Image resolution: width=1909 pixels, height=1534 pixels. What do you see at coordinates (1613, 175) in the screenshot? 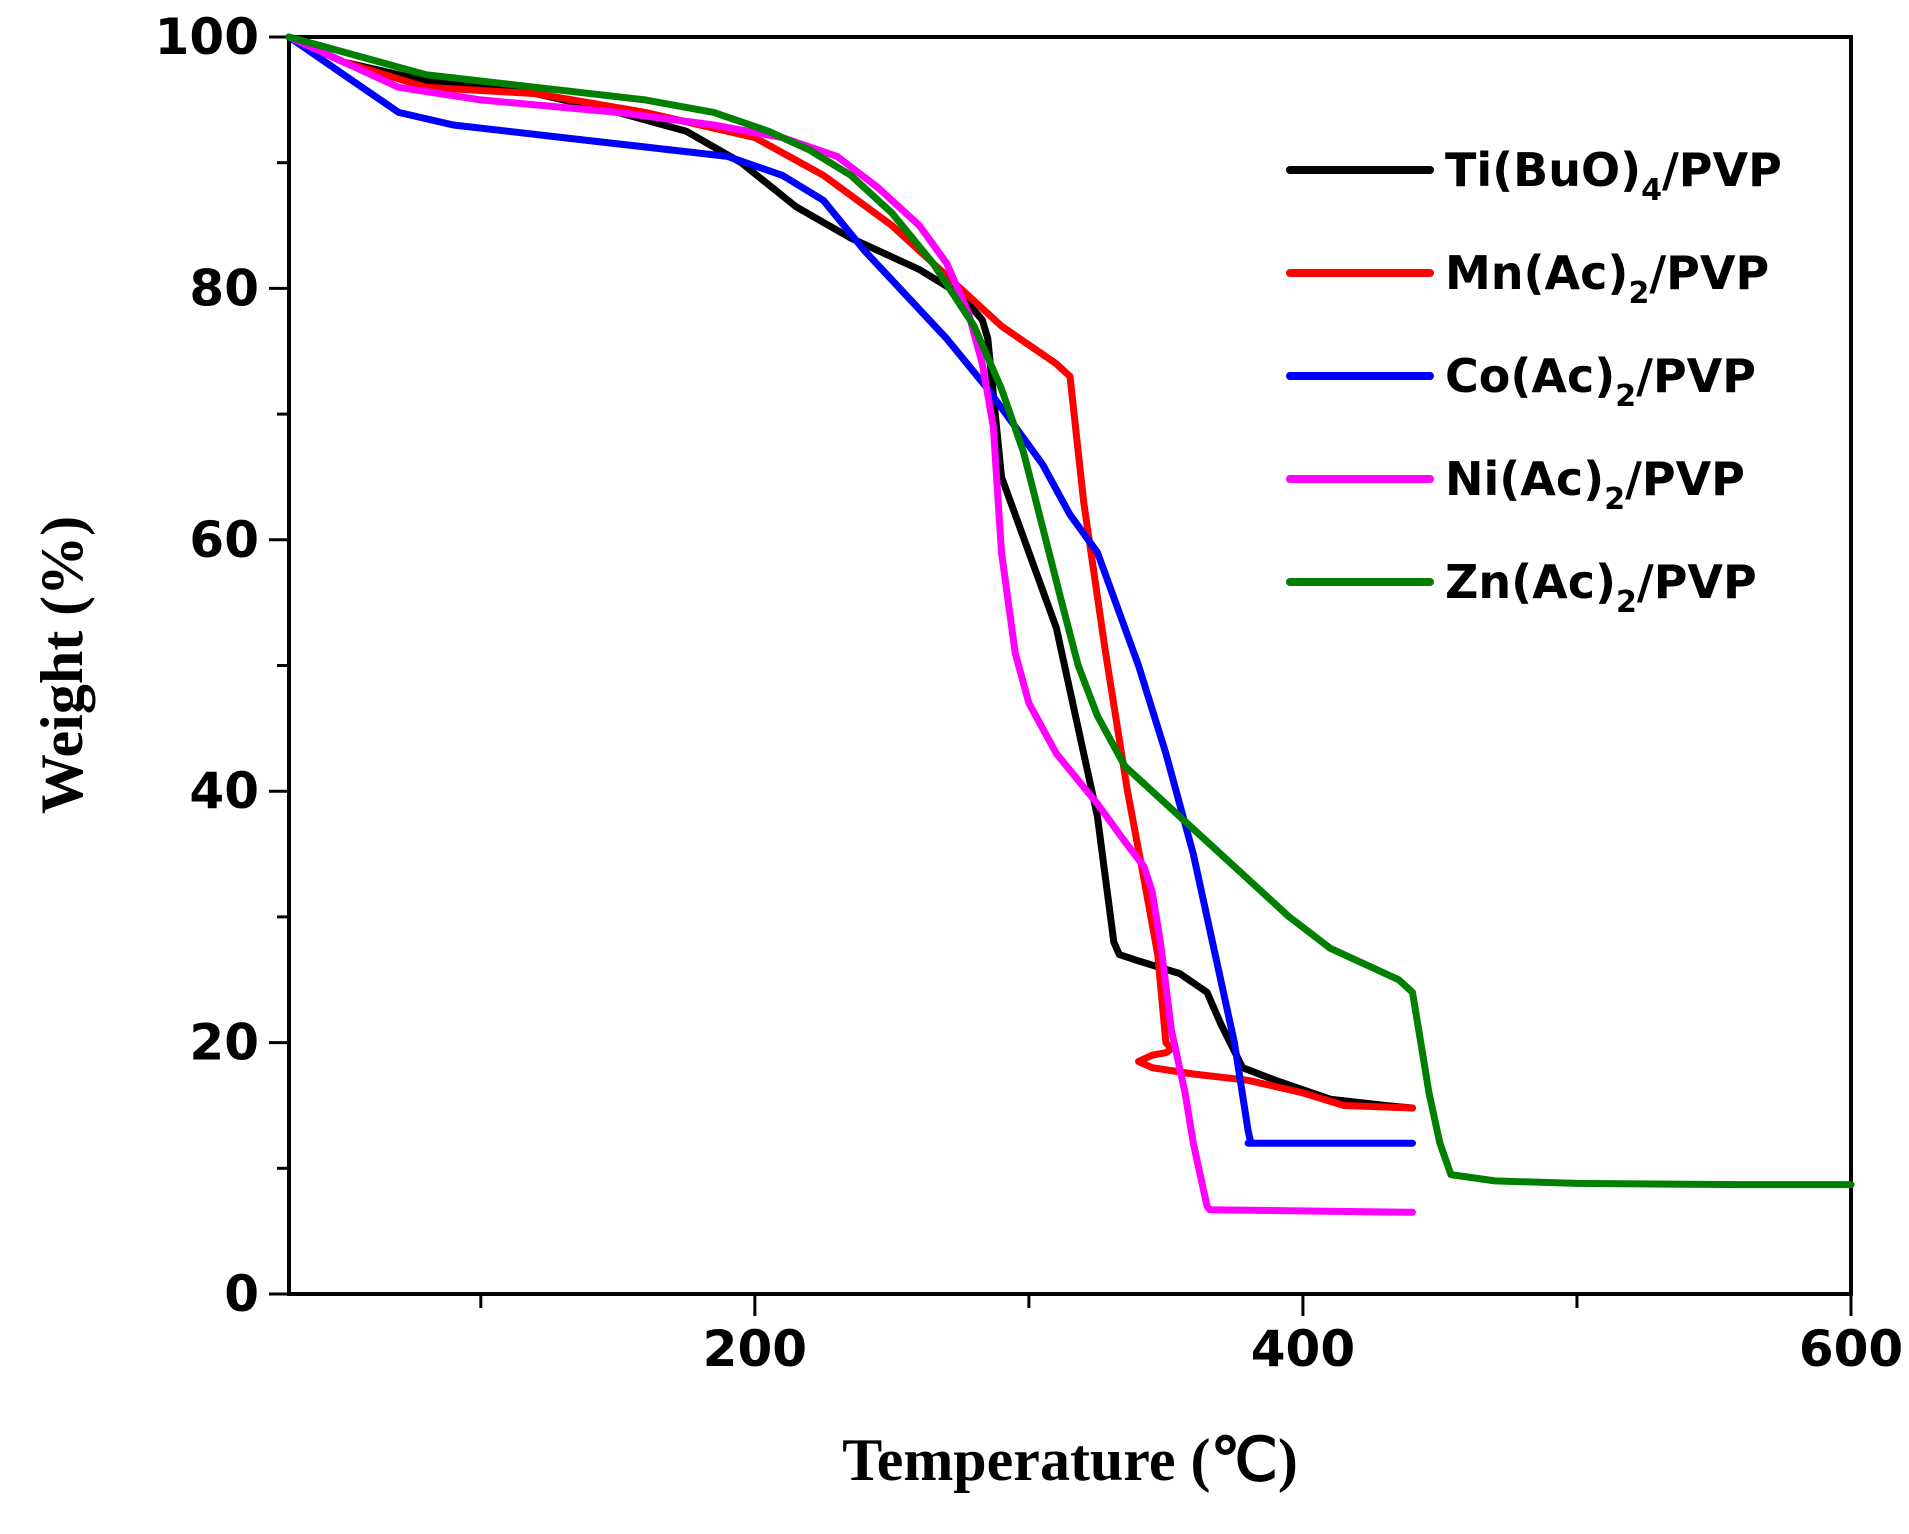
I see `legend-label: Ti(BuO)4/PVP` at bounding box center [1613, 175].